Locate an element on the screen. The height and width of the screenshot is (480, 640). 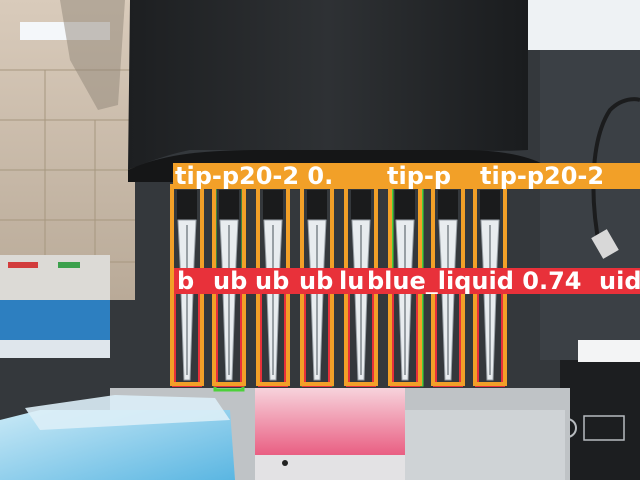
liquid-label-2: ub is located at coordinates (232, 281).